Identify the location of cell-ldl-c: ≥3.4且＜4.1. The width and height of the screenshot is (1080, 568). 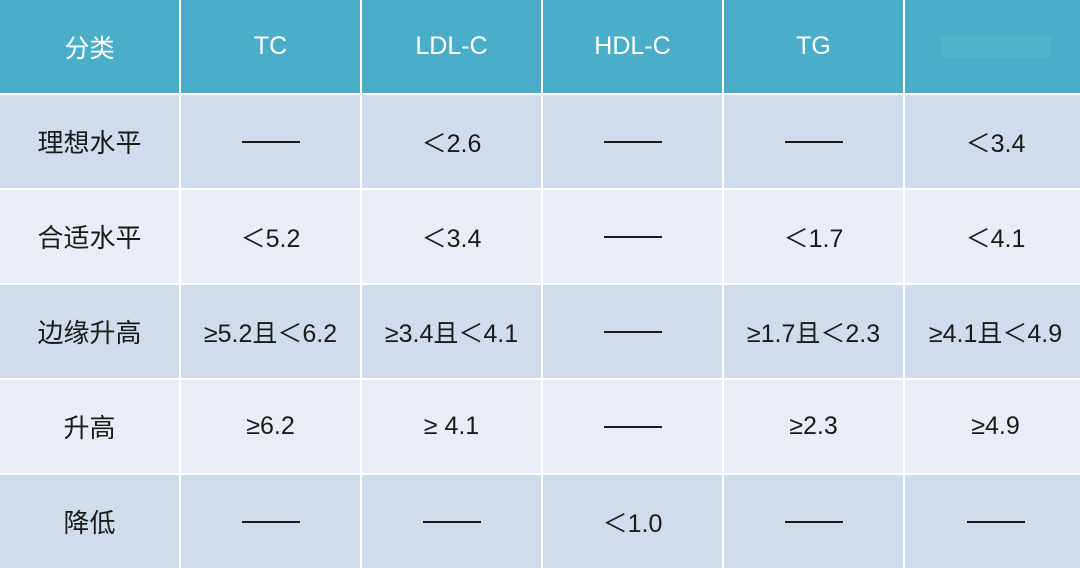
(451, 331).